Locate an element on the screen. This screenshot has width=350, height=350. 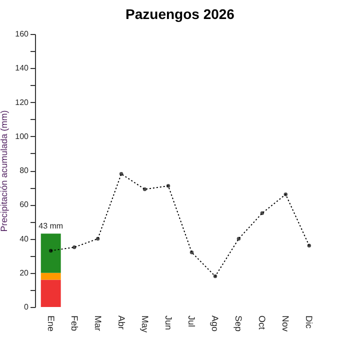
x-tick-label: May is located at coordinates (145, 324).